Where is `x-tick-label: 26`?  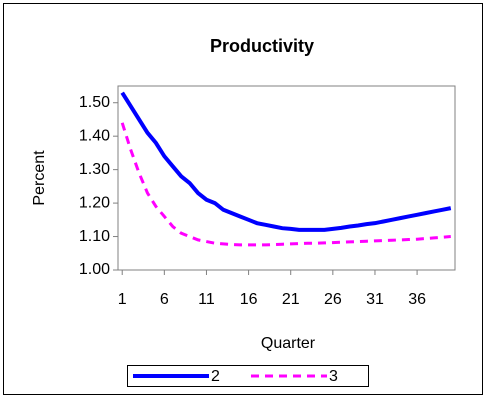
x-tick-label: 26 is located at coordinates (333, 299).